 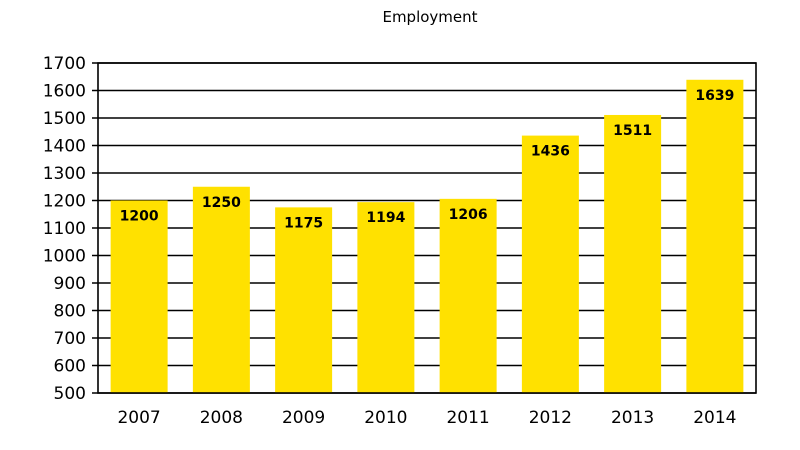 What do you see at coordinates (64, 147) in the screenshot?
I see `y-tick-label: 1400` at bounding box center [64, 147].